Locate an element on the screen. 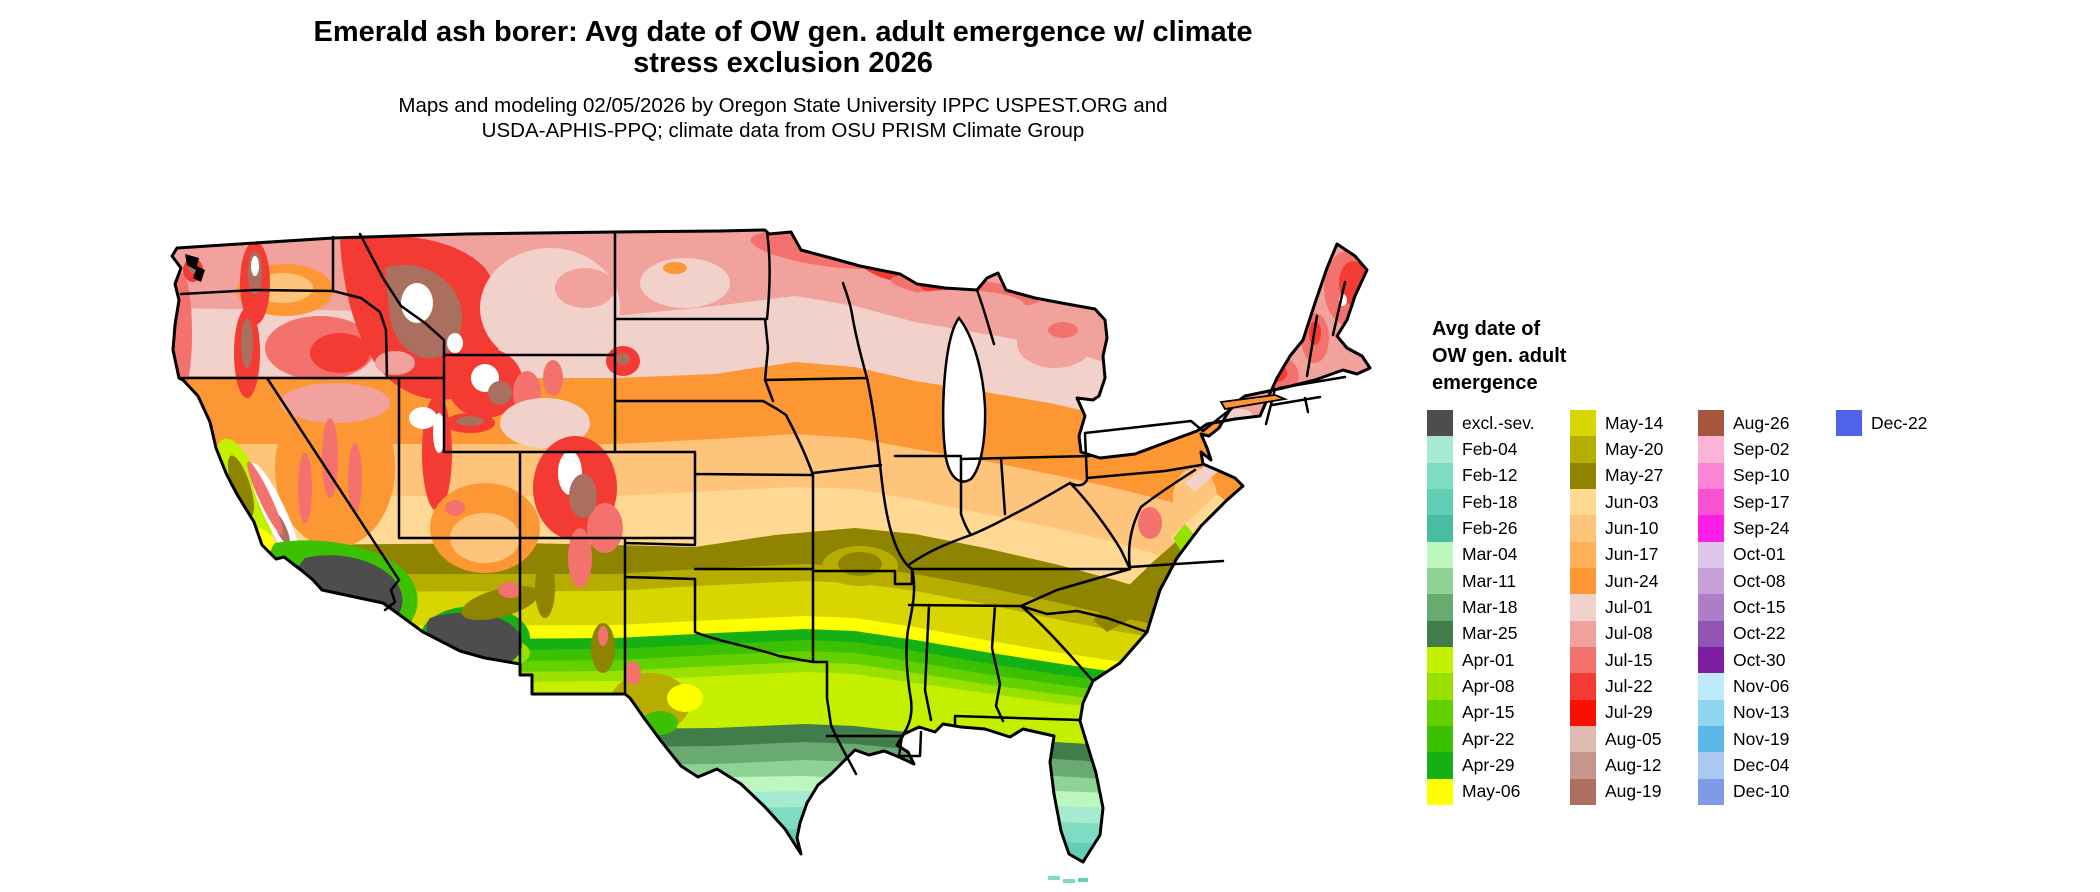  legend-label: Oct-15 is located at coordinates (1759, 606).